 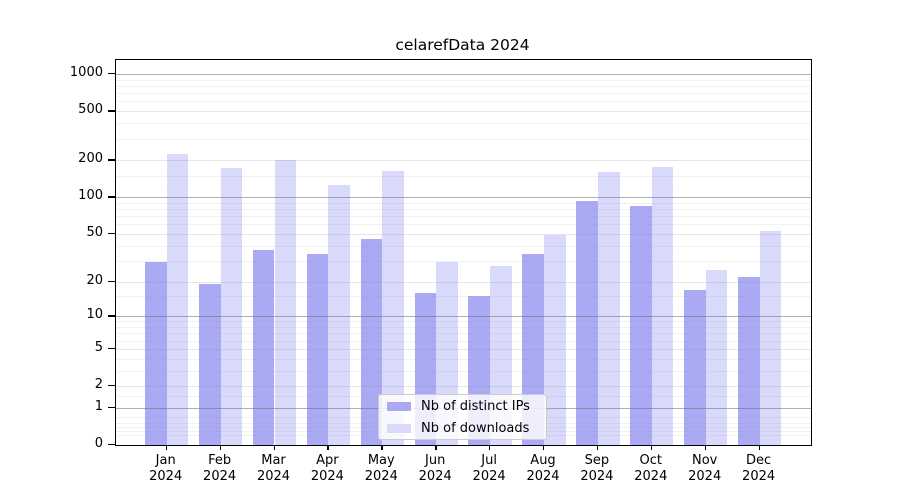 I want to click on x-tick-may, so click(x=382, y=447).